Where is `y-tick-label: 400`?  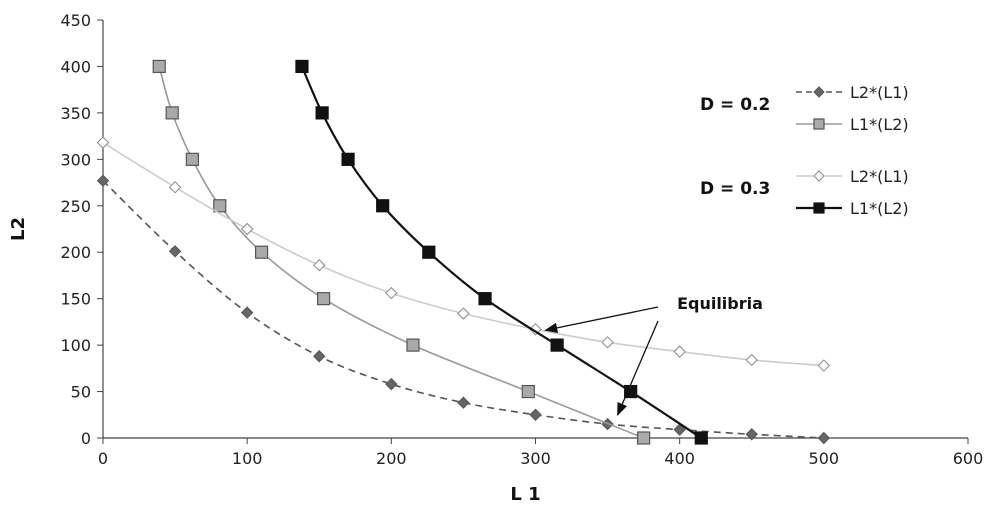
y-tick-label: 400 is located at coordinates (75, 66).